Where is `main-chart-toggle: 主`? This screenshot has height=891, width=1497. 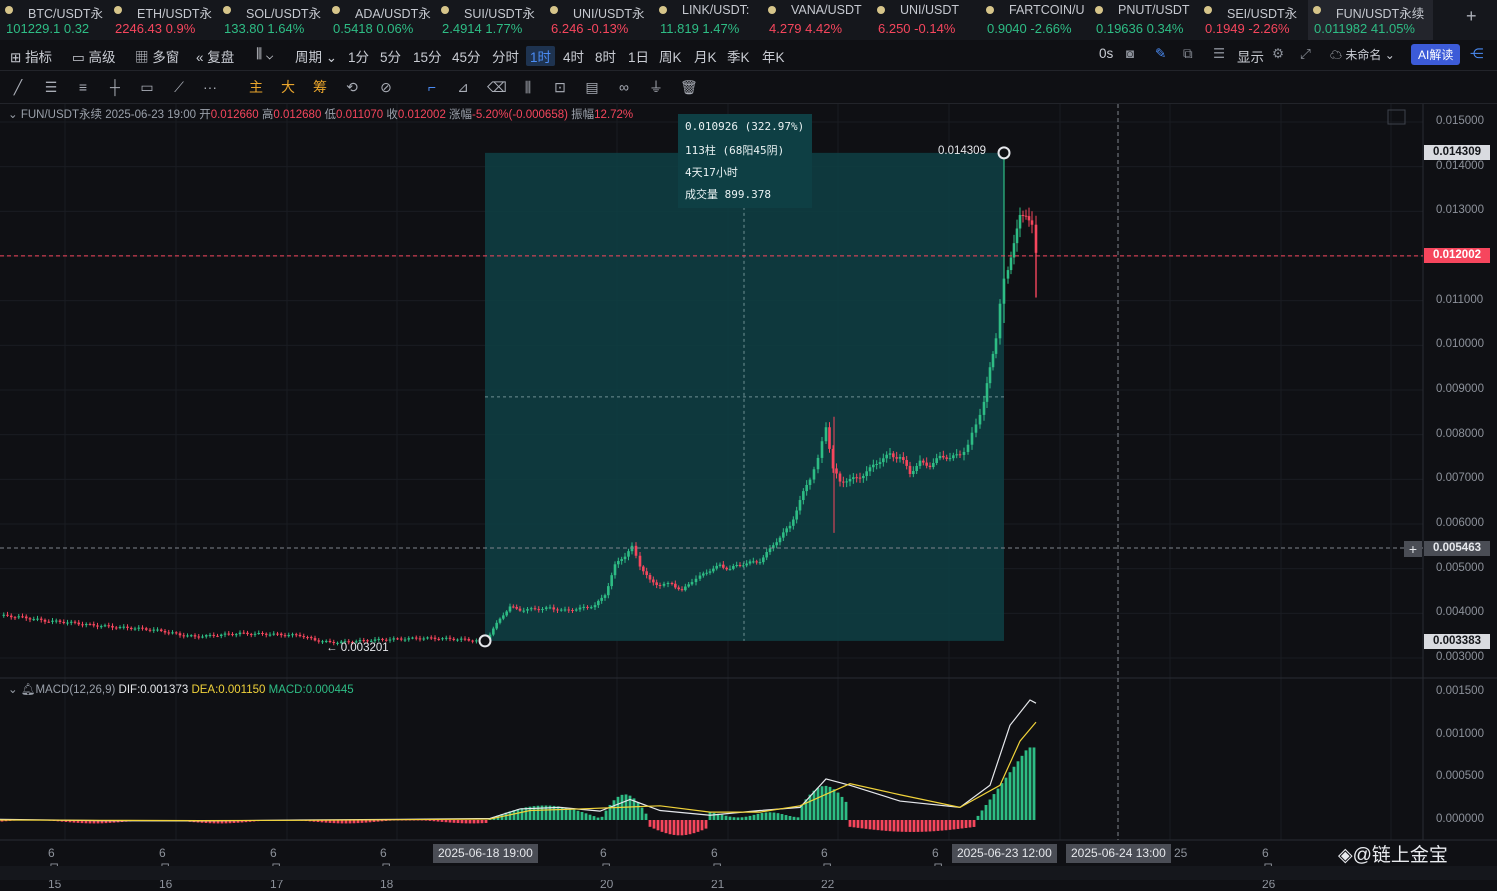
main-chart-toggle: 主 is located at coordinates (256, 87).